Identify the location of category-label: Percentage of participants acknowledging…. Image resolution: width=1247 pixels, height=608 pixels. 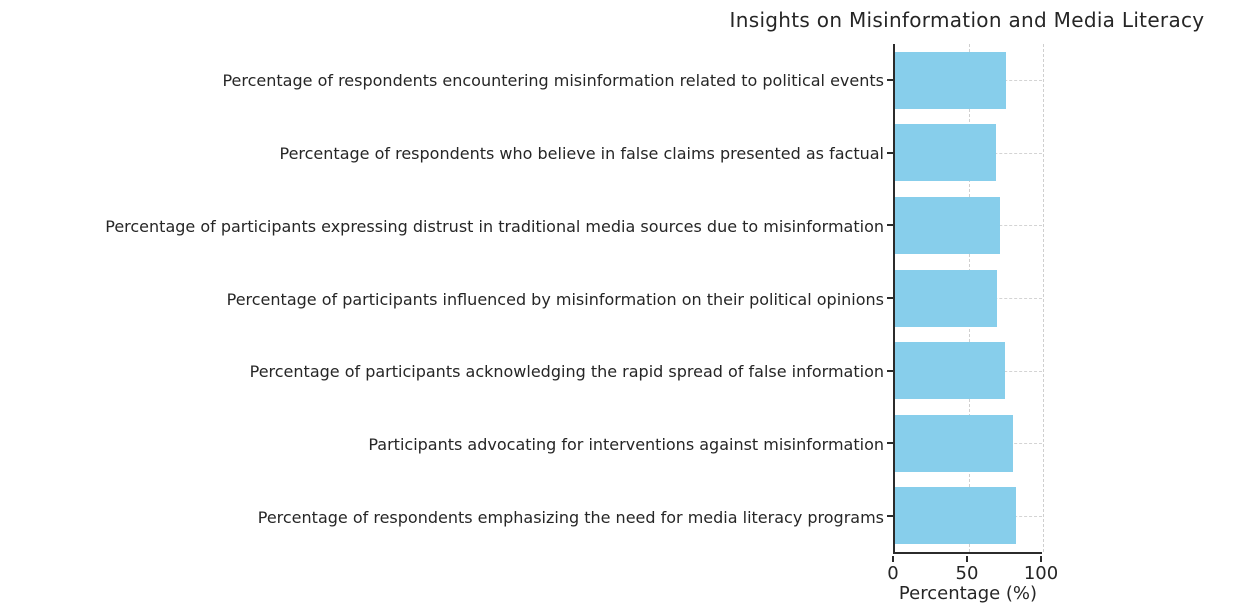
(566, 372).